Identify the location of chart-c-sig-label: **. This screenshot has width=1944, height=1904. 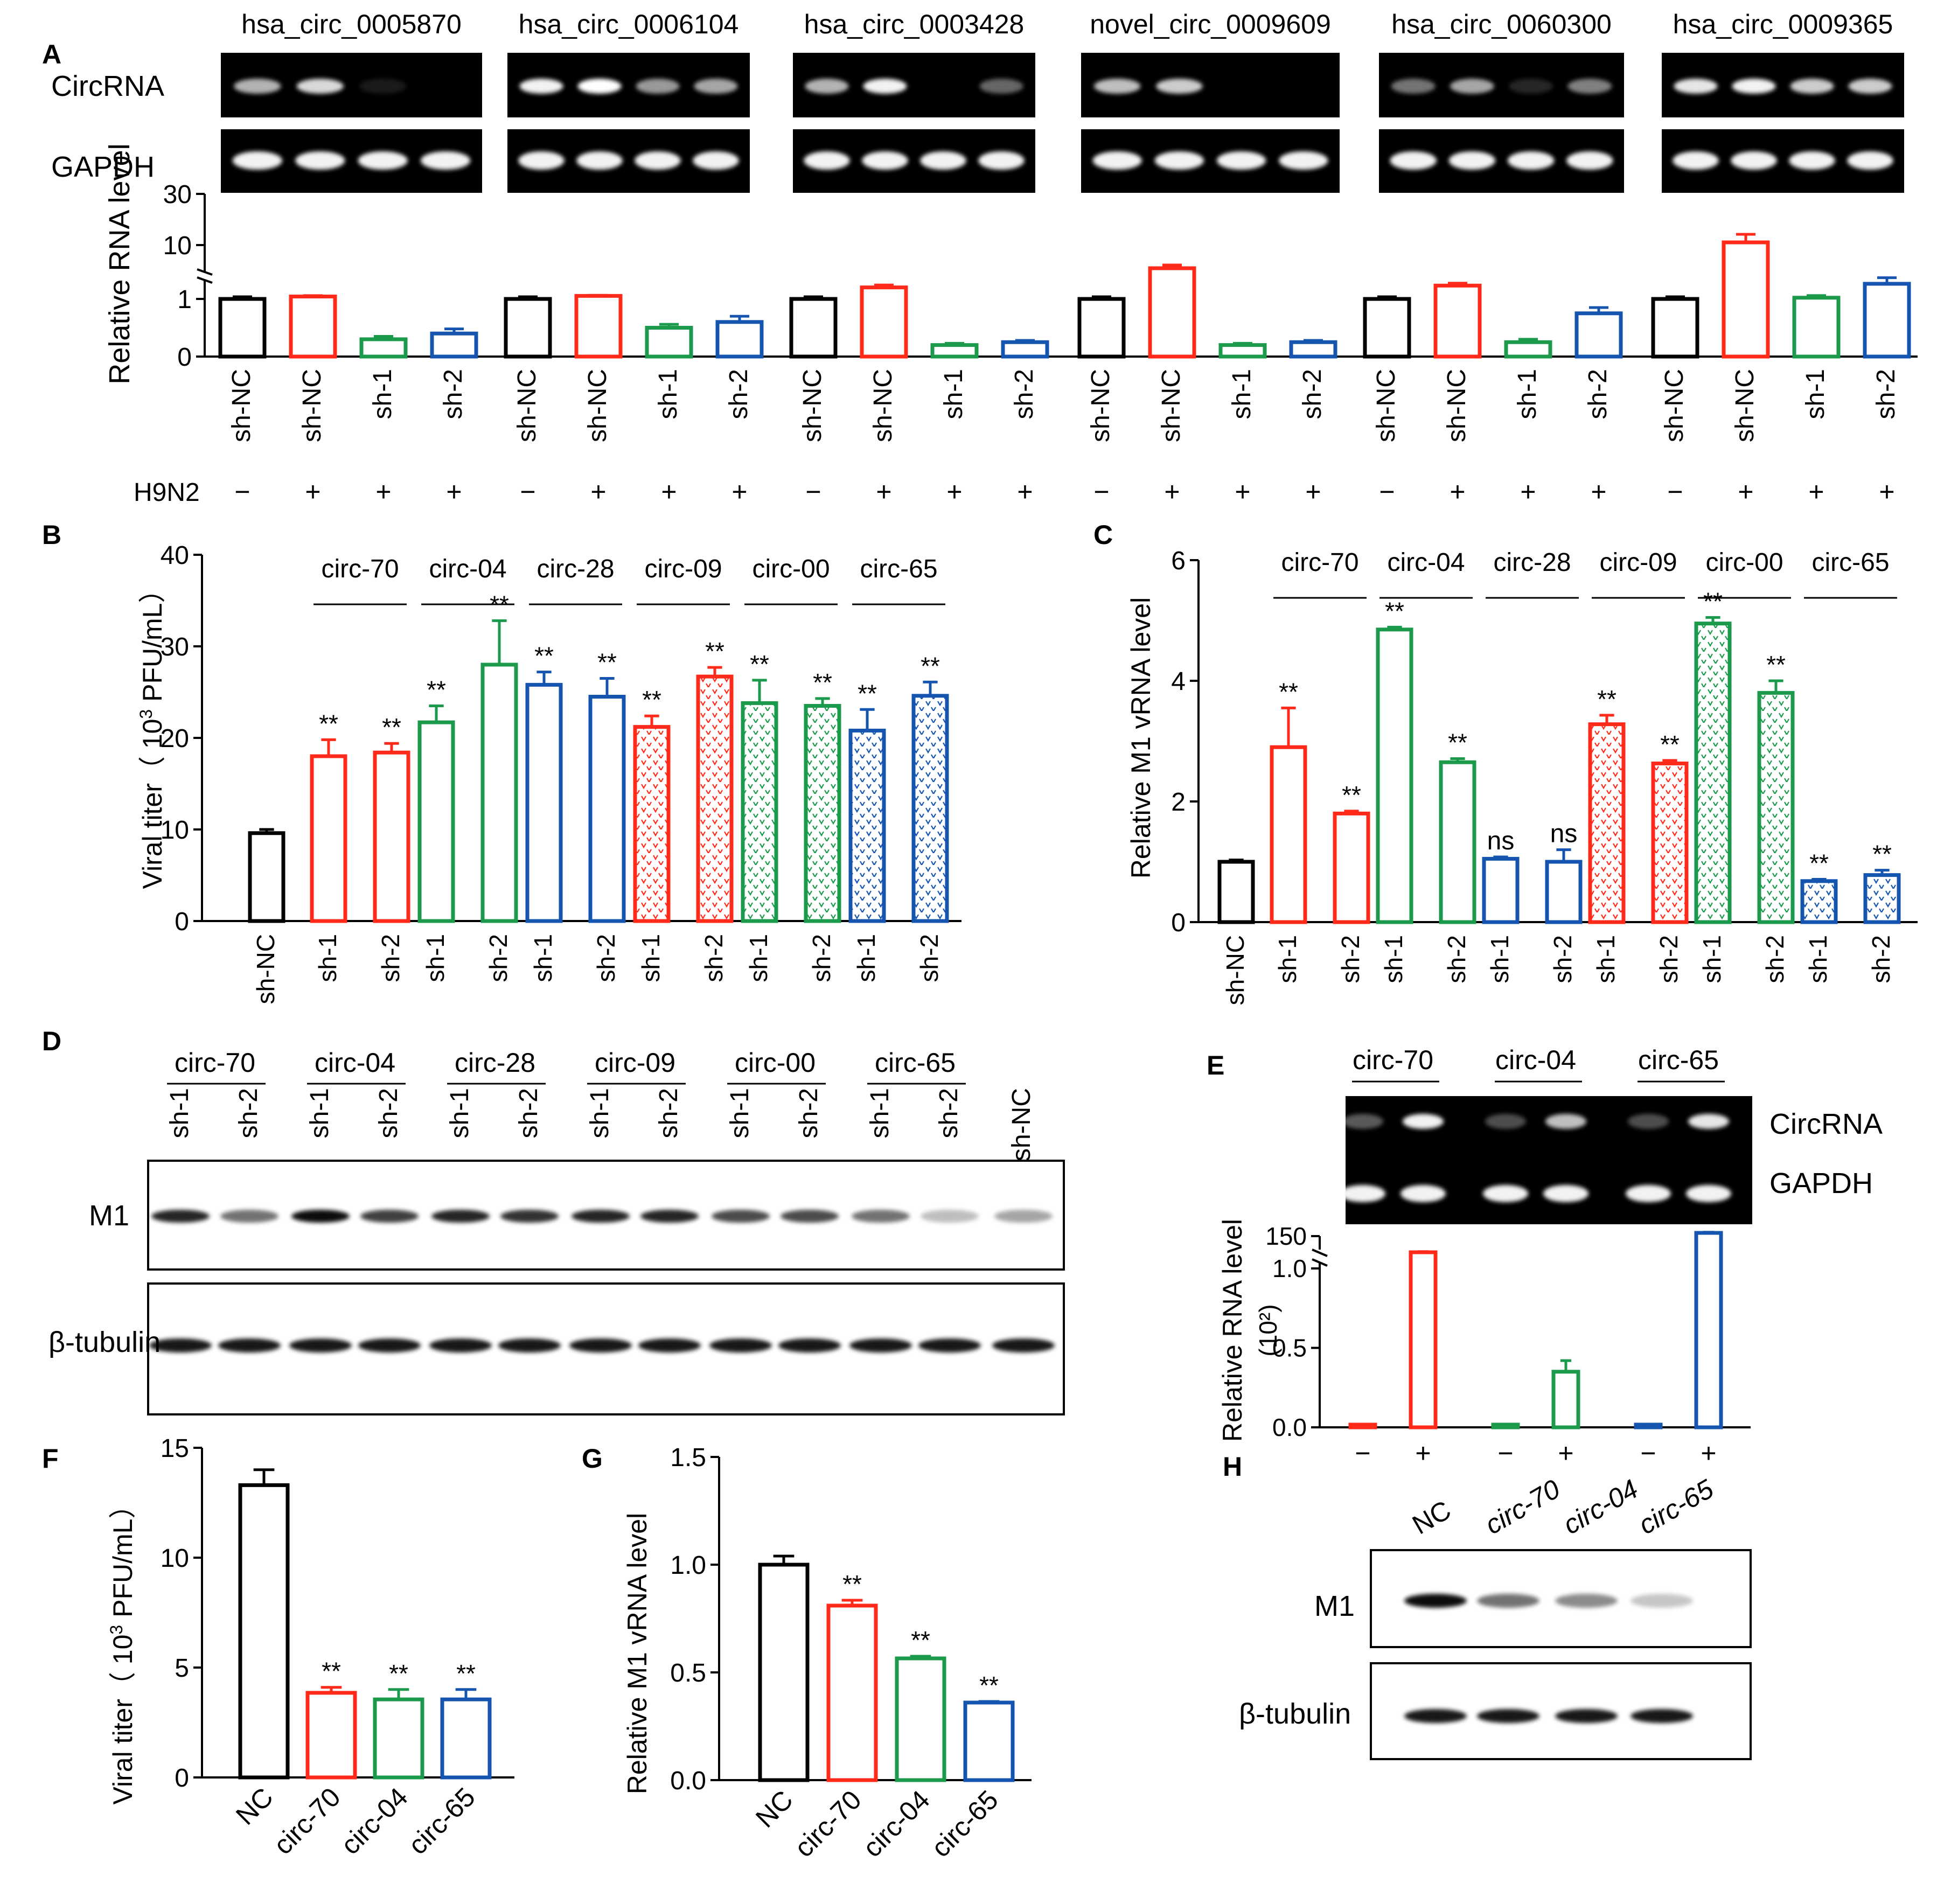
(1288, 692).